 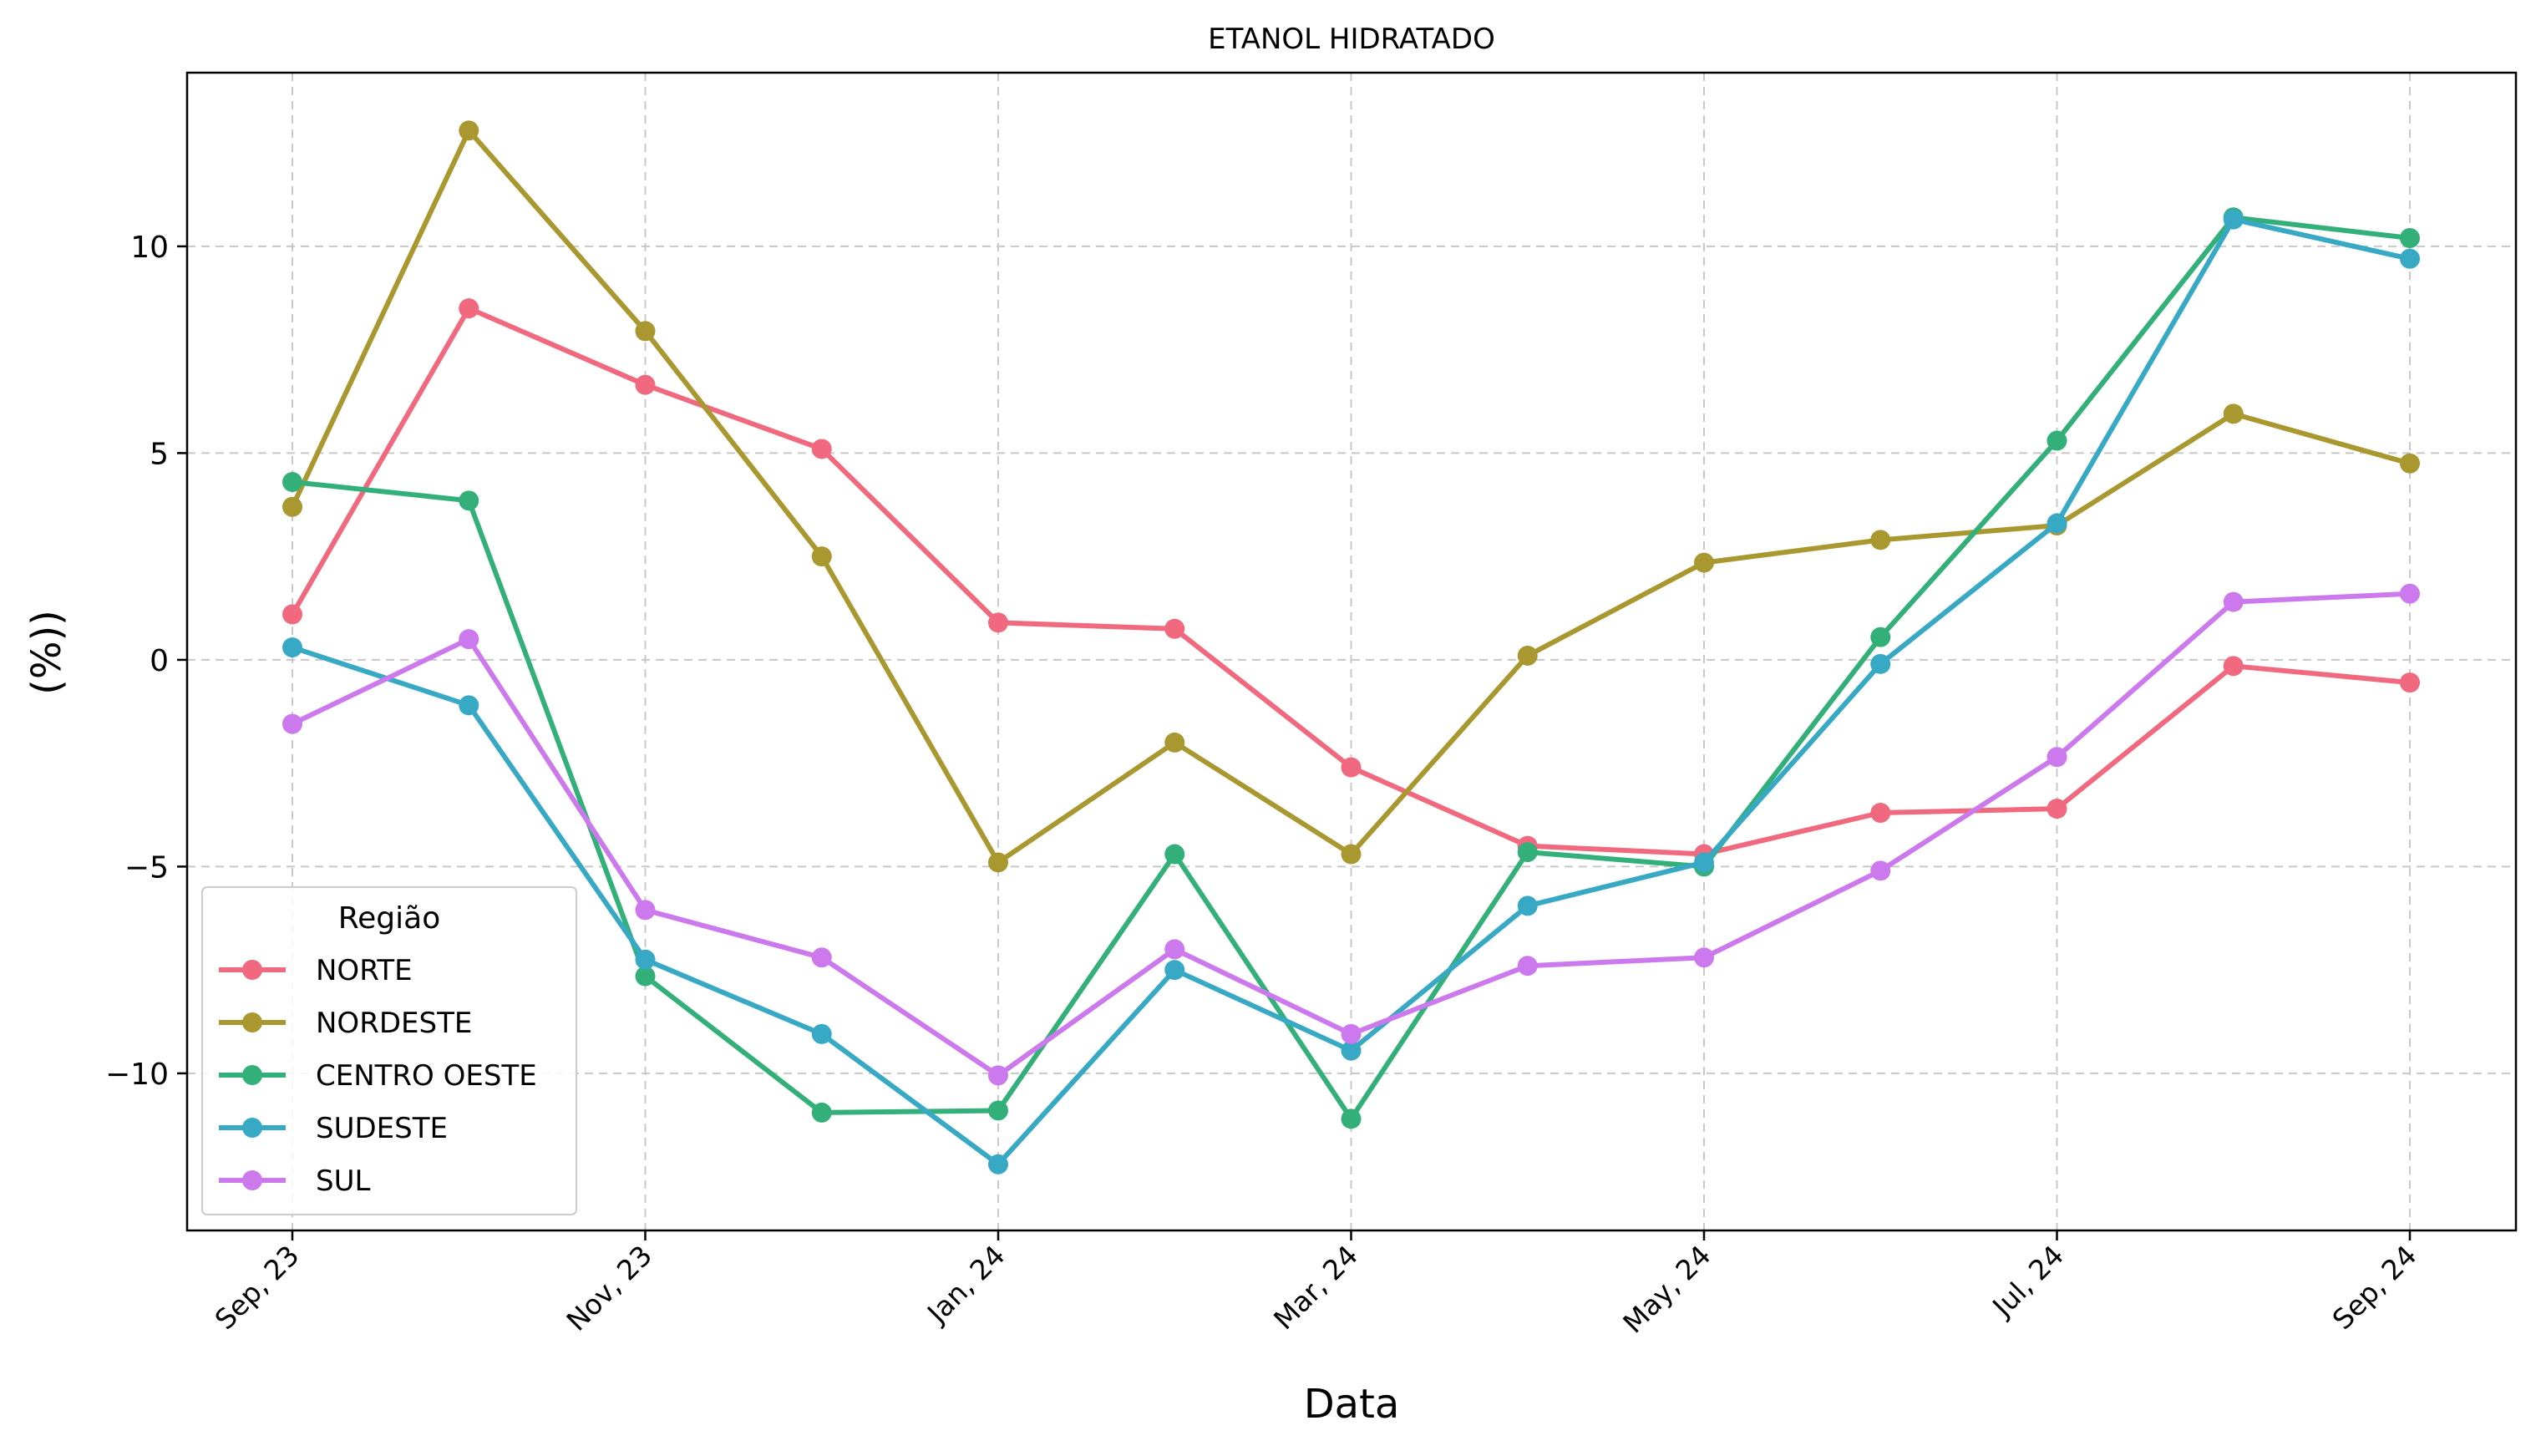 I want to click on legend-item: NORDESTE, so click(x=345, y=1023).